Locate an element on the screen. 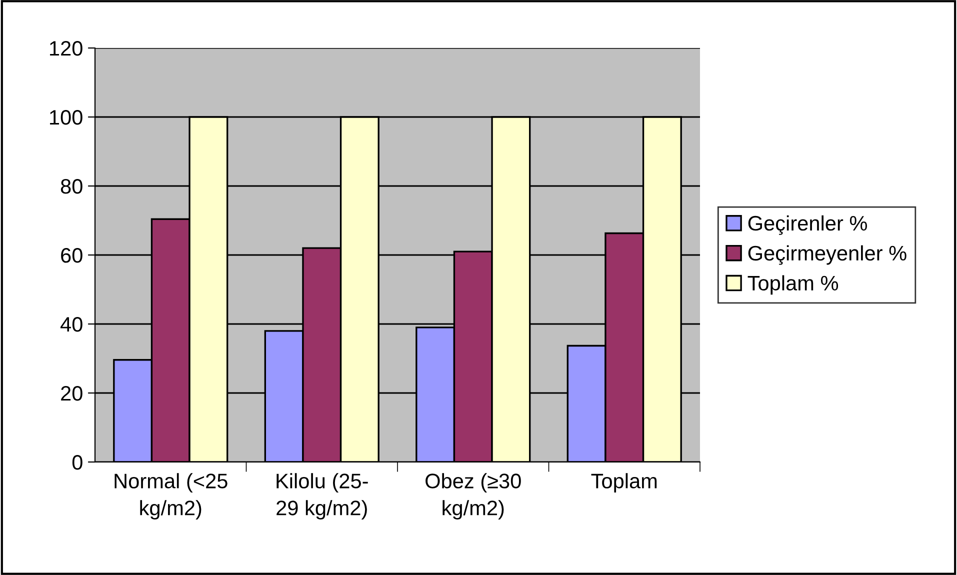 The image size is (957, 575). y-tick-label: 60 is located at coordinates (71, 255).